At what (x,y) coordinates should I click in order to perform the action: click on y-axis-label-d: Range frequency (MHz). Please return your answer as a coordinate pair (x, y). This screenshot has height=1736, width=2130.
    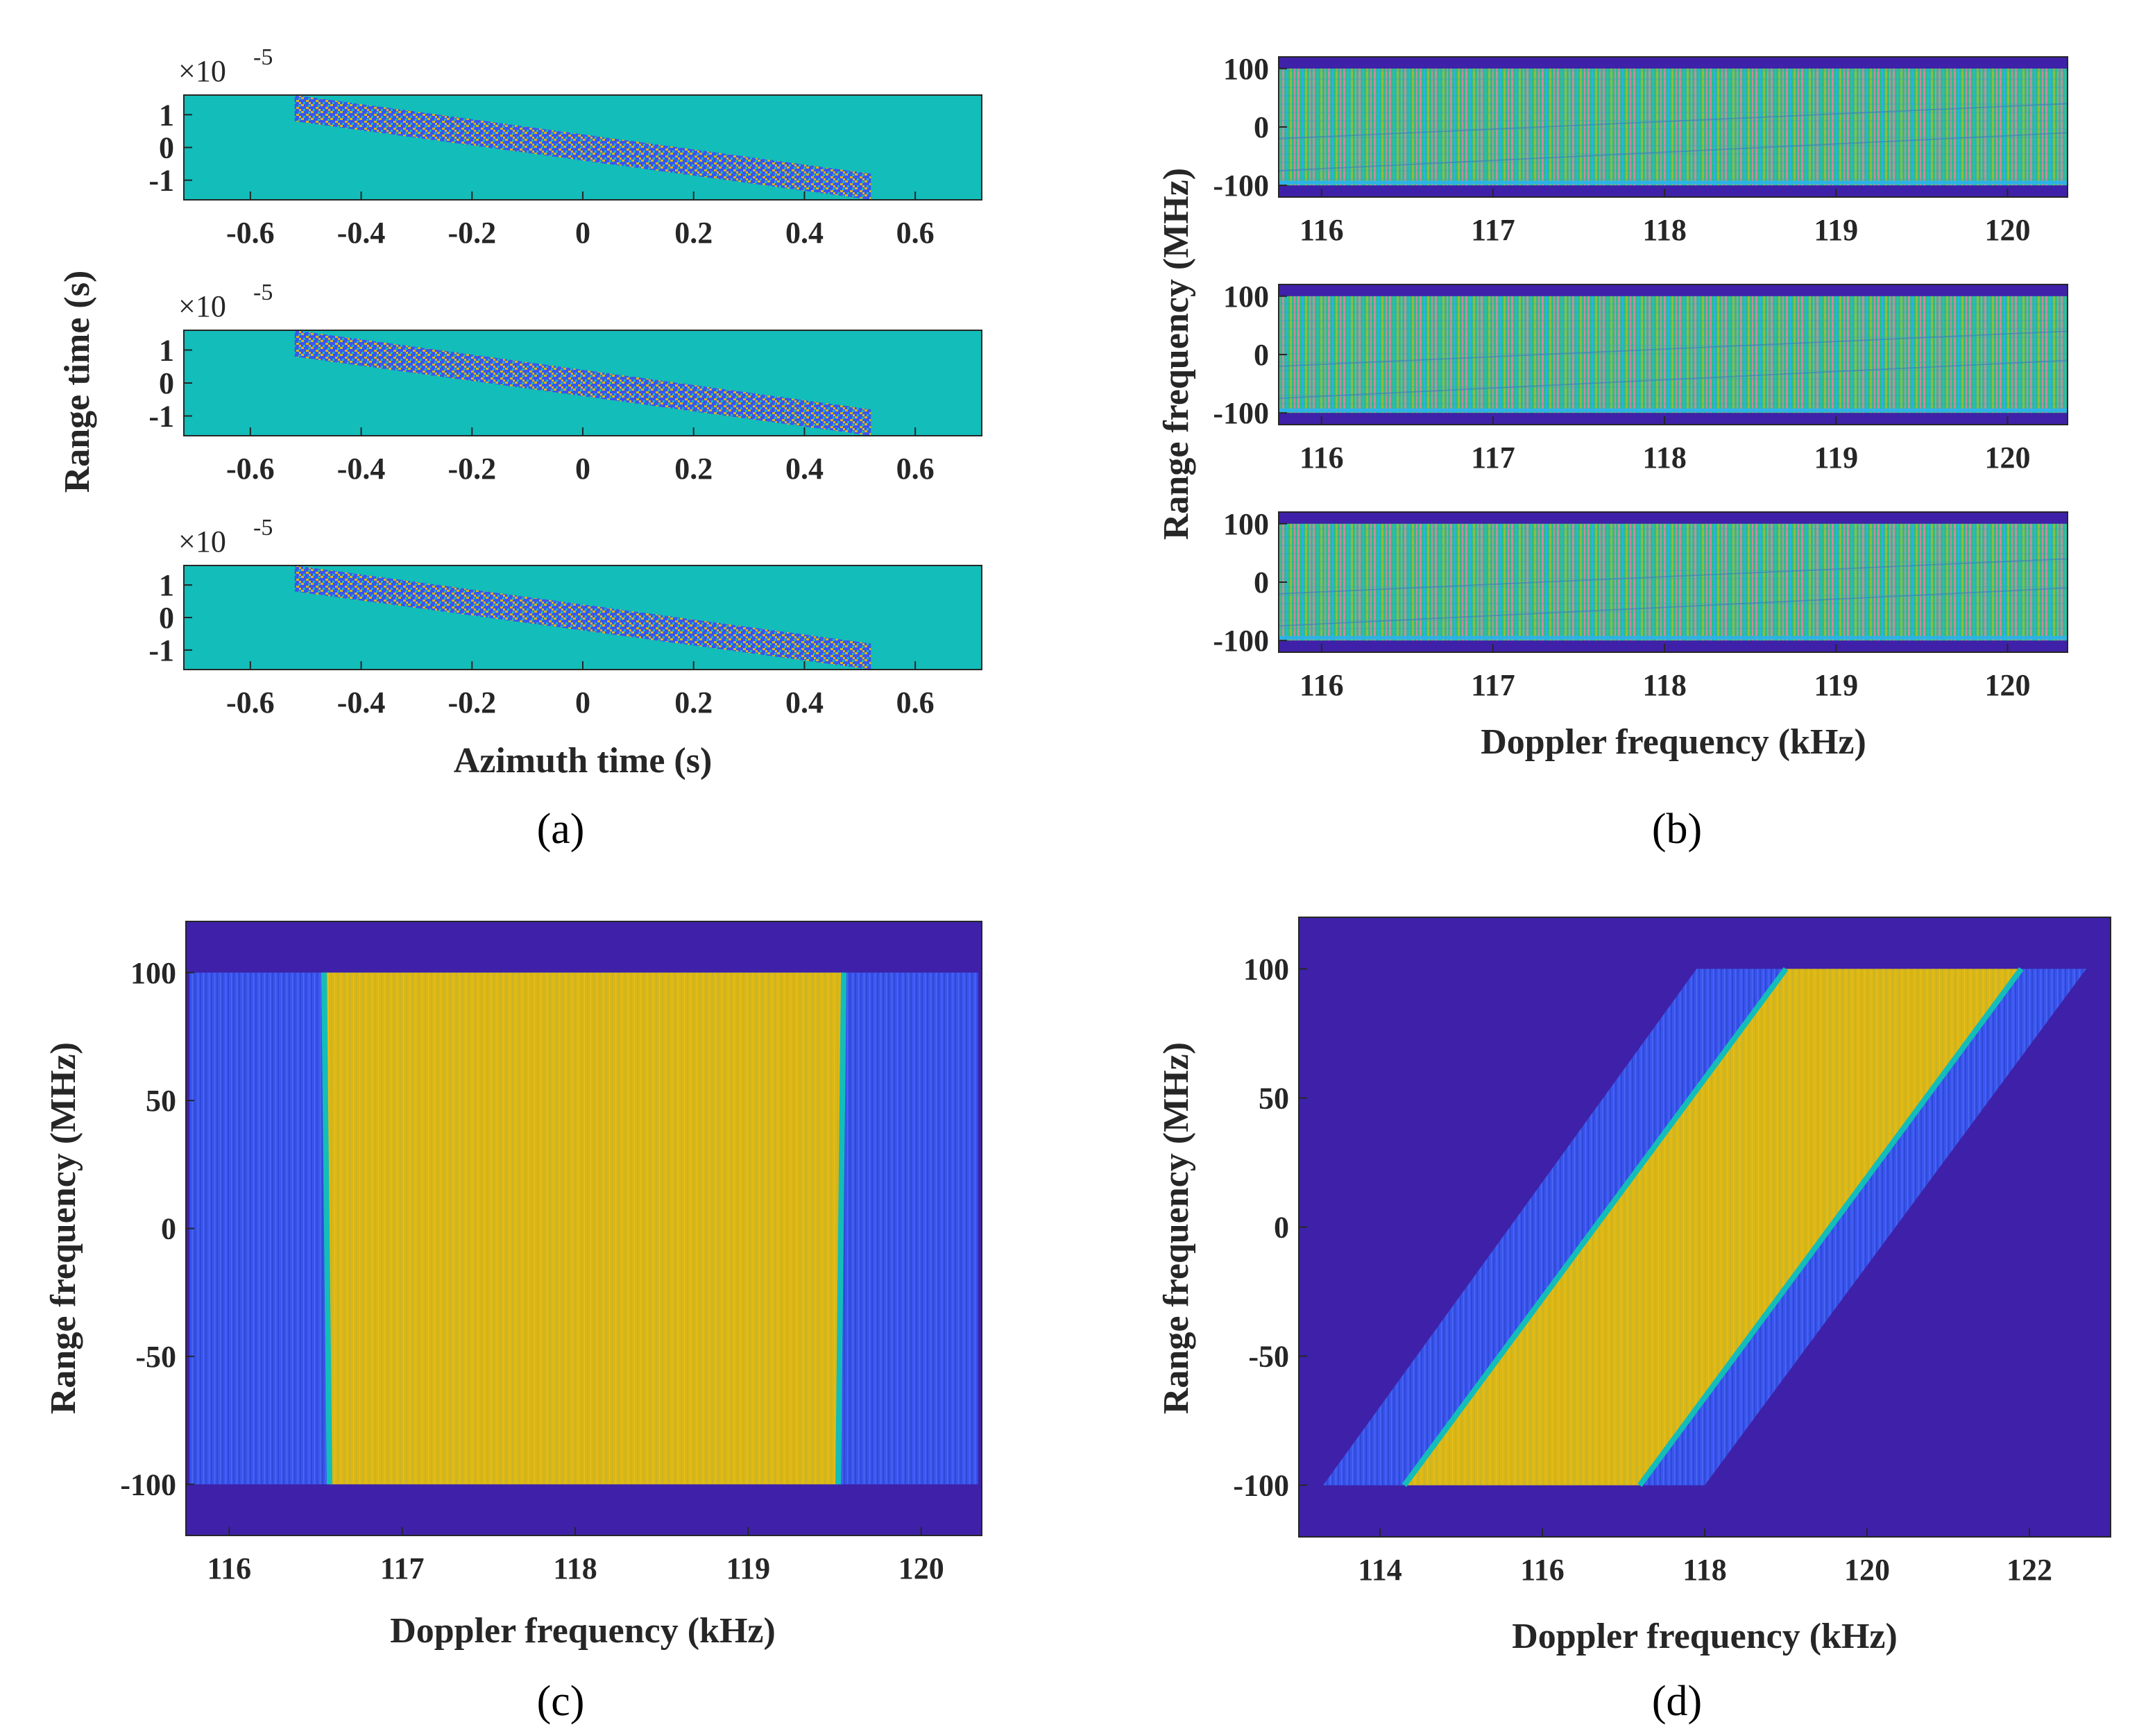
    Looking at the image, I should click on (1176, 1228).